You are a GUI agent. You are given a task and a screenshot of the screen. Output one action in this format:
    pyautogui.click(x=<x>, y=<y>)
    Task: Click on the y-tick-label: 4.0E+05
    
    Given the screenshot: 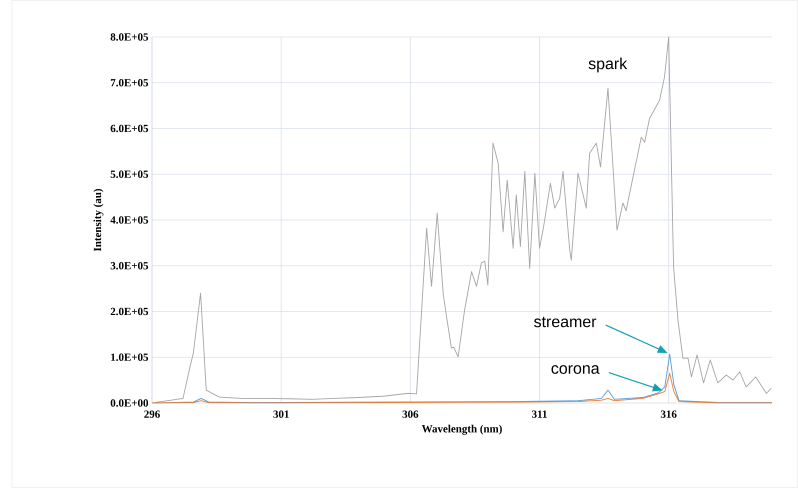 What is the action you would take?
    pyautogui.click(x=129, y=220)
    